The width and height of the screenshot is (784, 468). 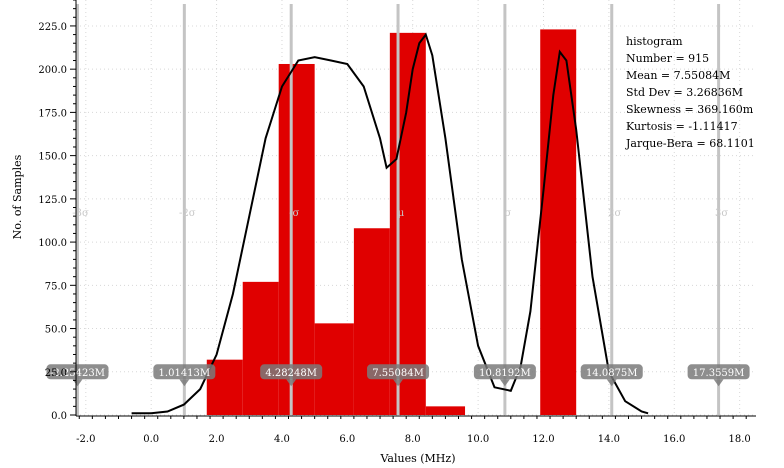 What do you see at coordinates (52, 113) in the screenshot?
I see `y-tick-label: 175.0` at bounding box center [52, 113].